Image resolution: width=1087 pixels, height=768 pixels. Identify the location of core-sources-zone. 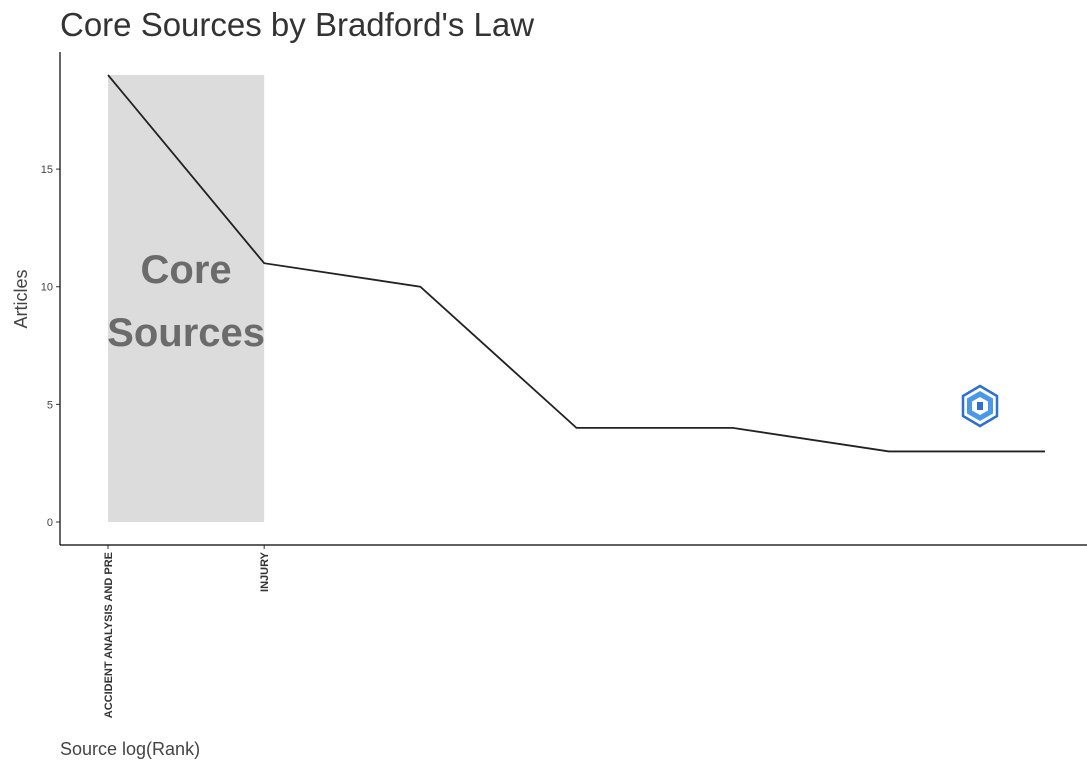
(186, 298).